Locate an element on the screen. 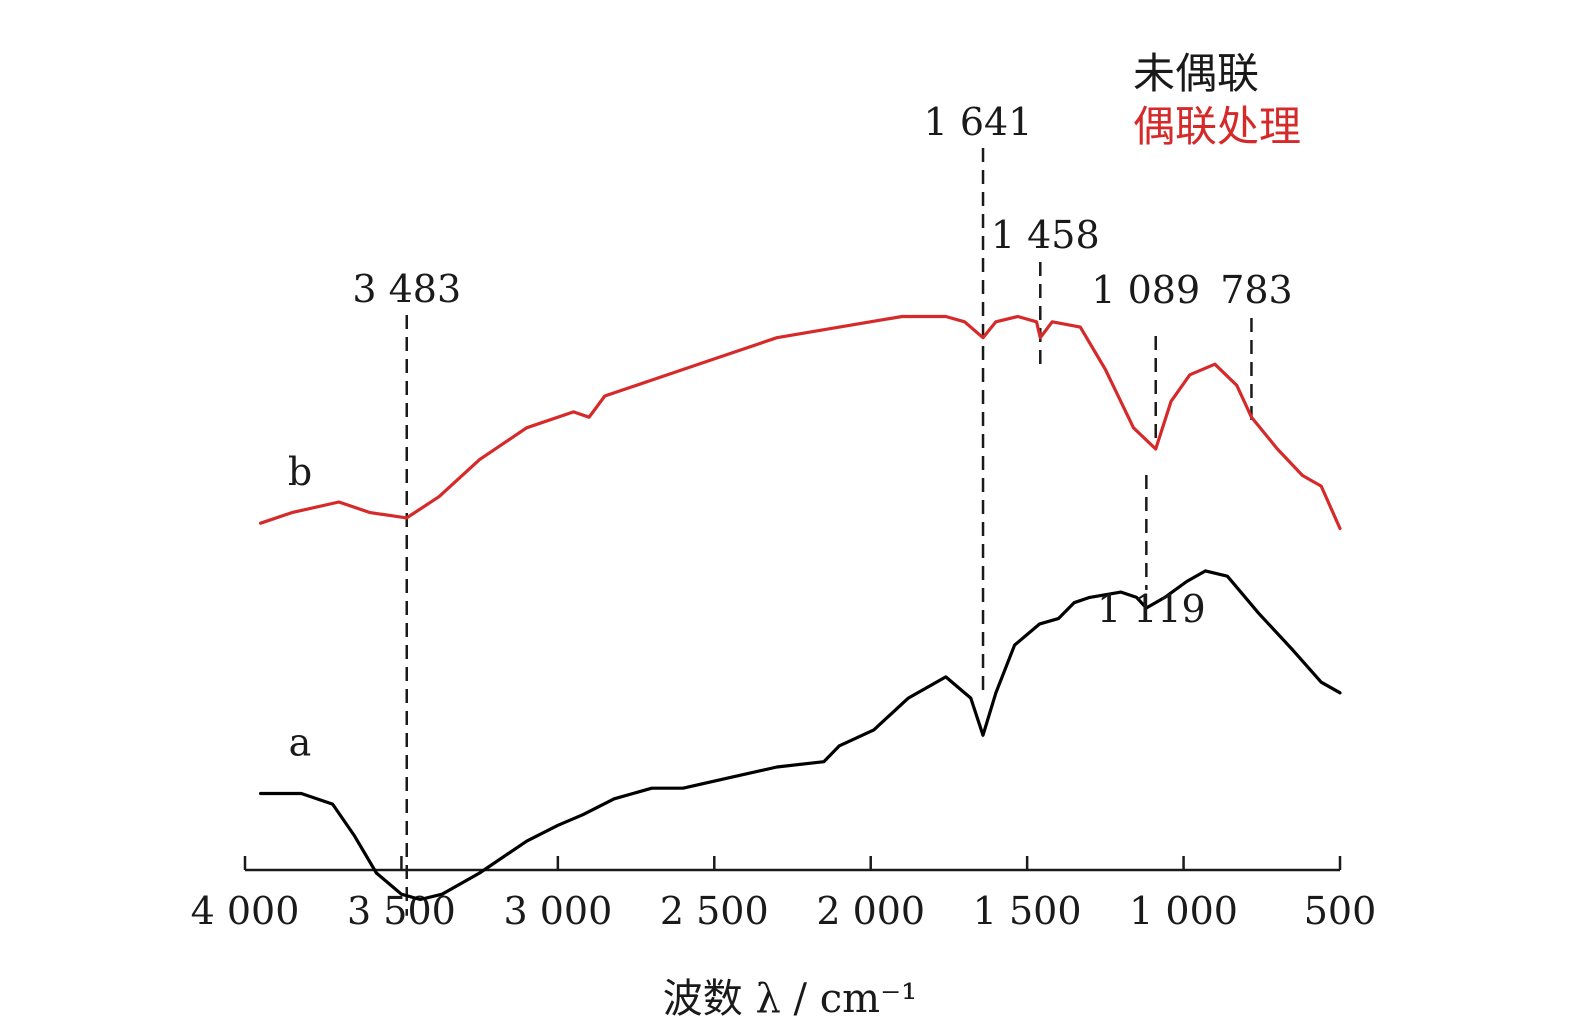 Image resolution: width=1575 pixels, height=1033 pixels. peak-label: 1 089 is located at coordinates (1145, 290).